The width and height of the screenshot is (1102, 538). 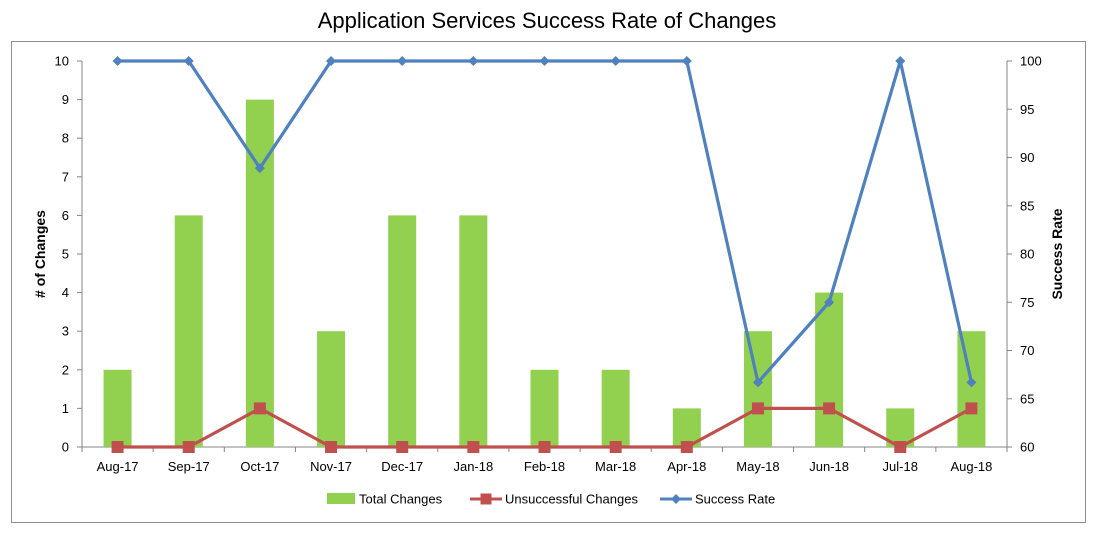 What do you see at coordinates (65, 447) in the screenshot?
I see `y-tick-label-left: 0` at bounding box center [65, 447].